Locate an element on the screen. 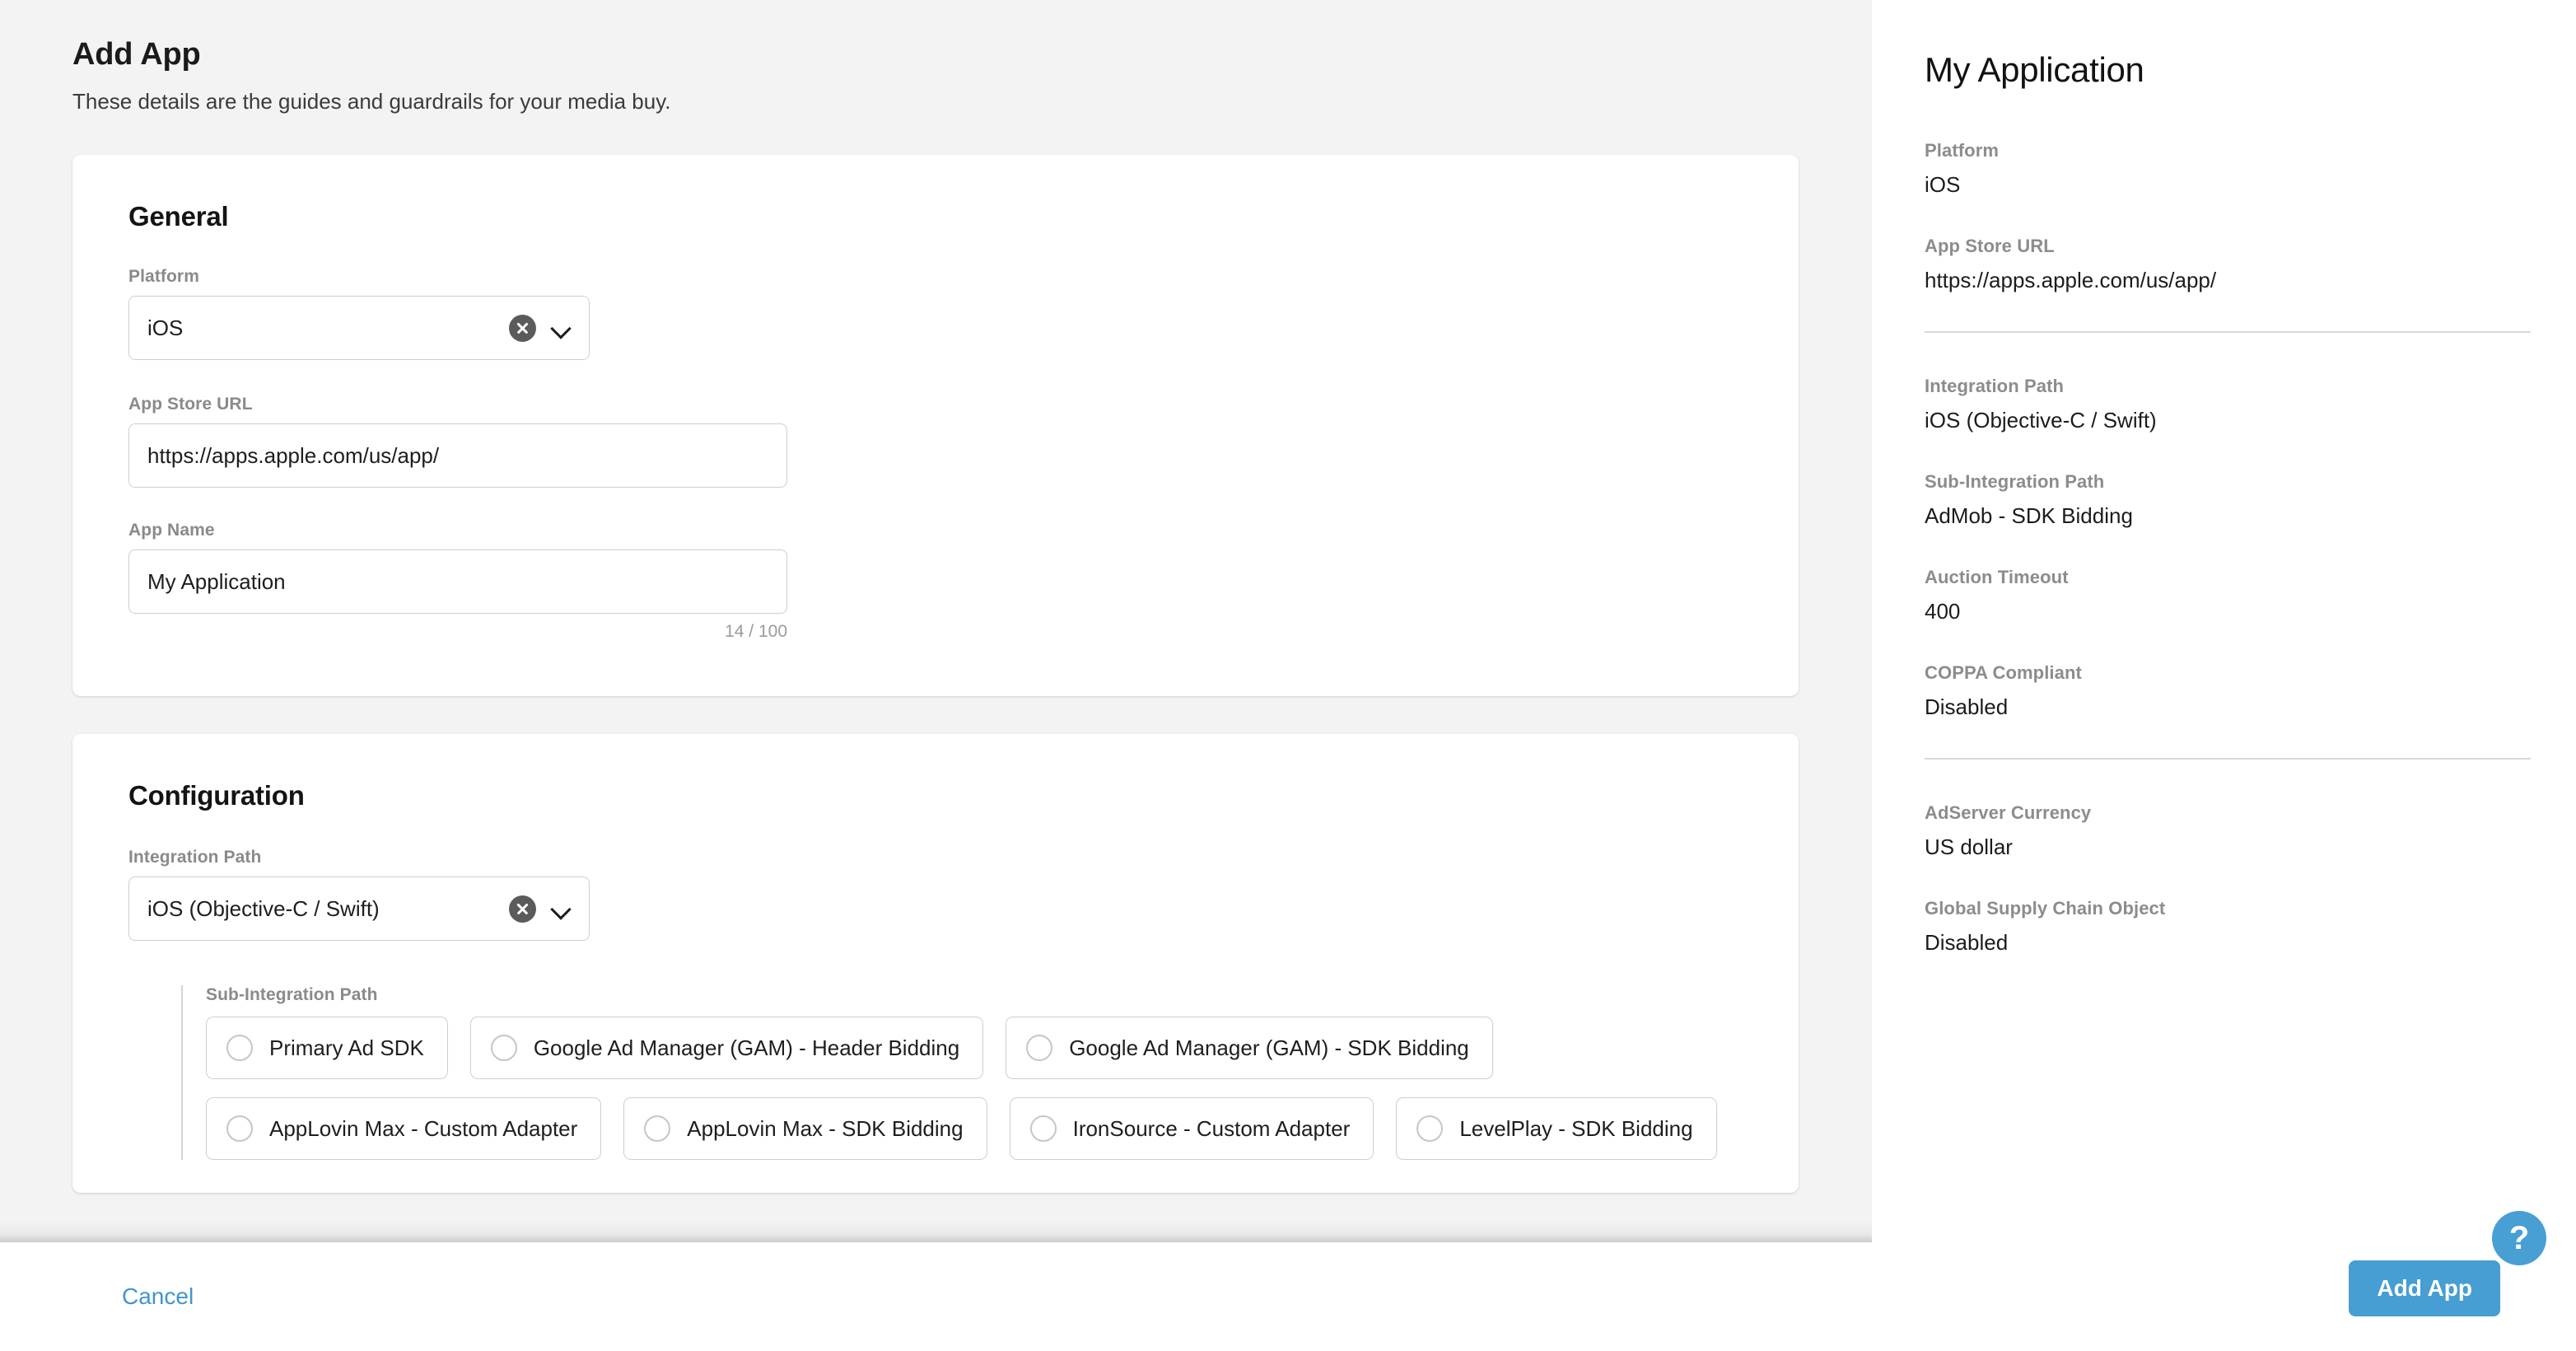 The width and height of the screenshot is (2576, 1351). summary-item: Auction Timeout 400 is located at coordinates (2250, 595).